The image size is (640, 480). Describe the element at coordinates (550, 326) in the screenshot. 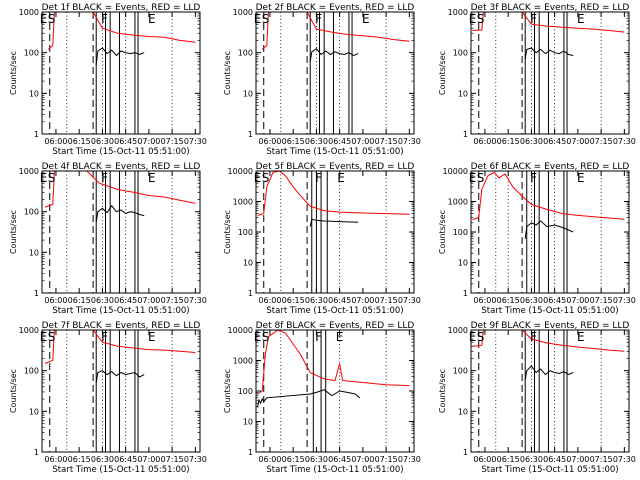

I see `chart-title: Det 9f BLACK = Events, RED = LLD` at that location.